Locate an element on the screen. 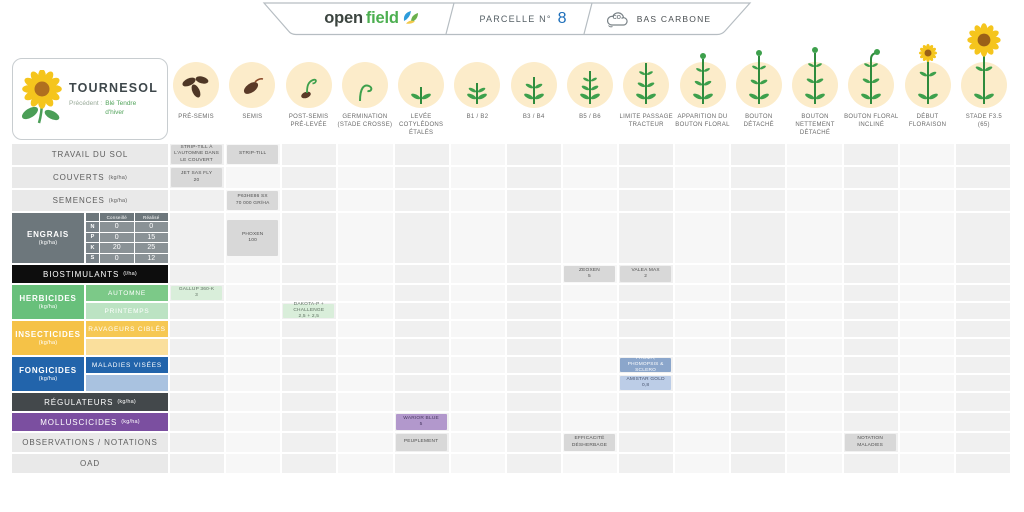  bloom-icon is located at coordinates (927, 75).